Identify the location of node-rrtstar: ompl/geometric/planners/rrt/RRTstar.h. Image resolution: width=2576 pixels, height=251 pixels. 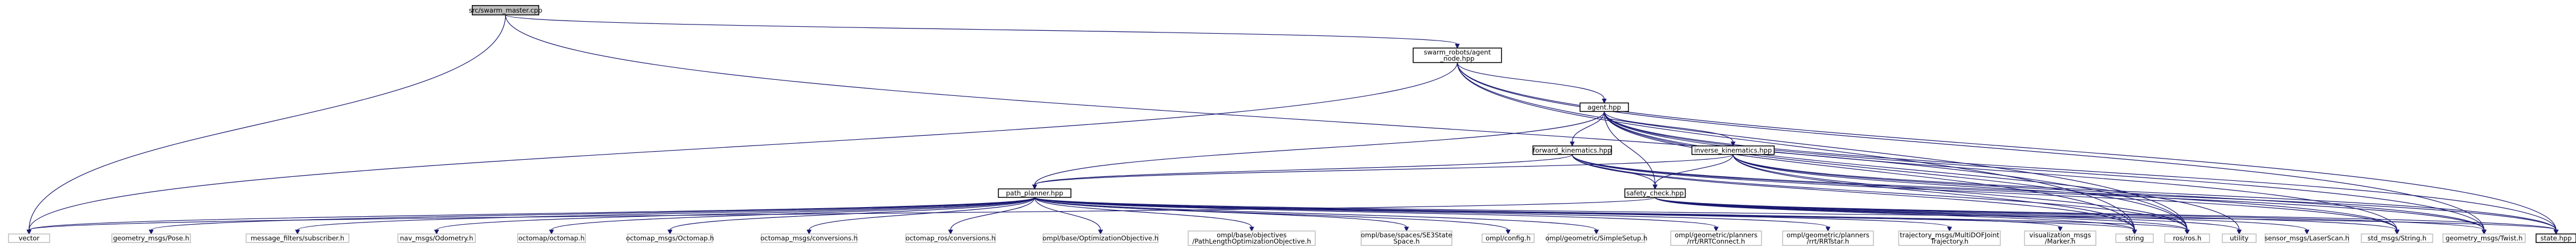
(1828, 238).